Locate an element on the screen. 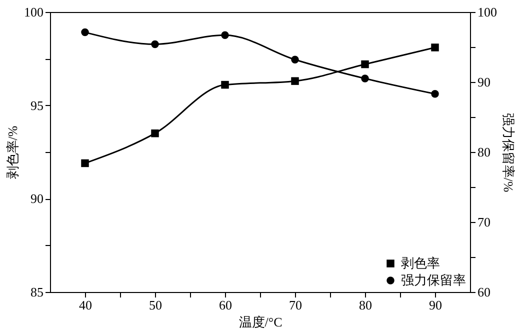 The image size is (520, 335). x-tick-label: 80 is located at coordinates (365, 305).